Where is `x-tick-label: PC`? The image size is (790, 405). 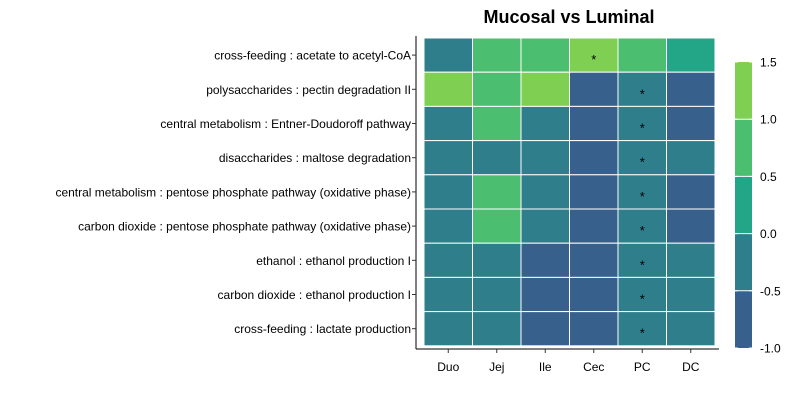 x-tick-label: PC is located at coordinates (642, 367).